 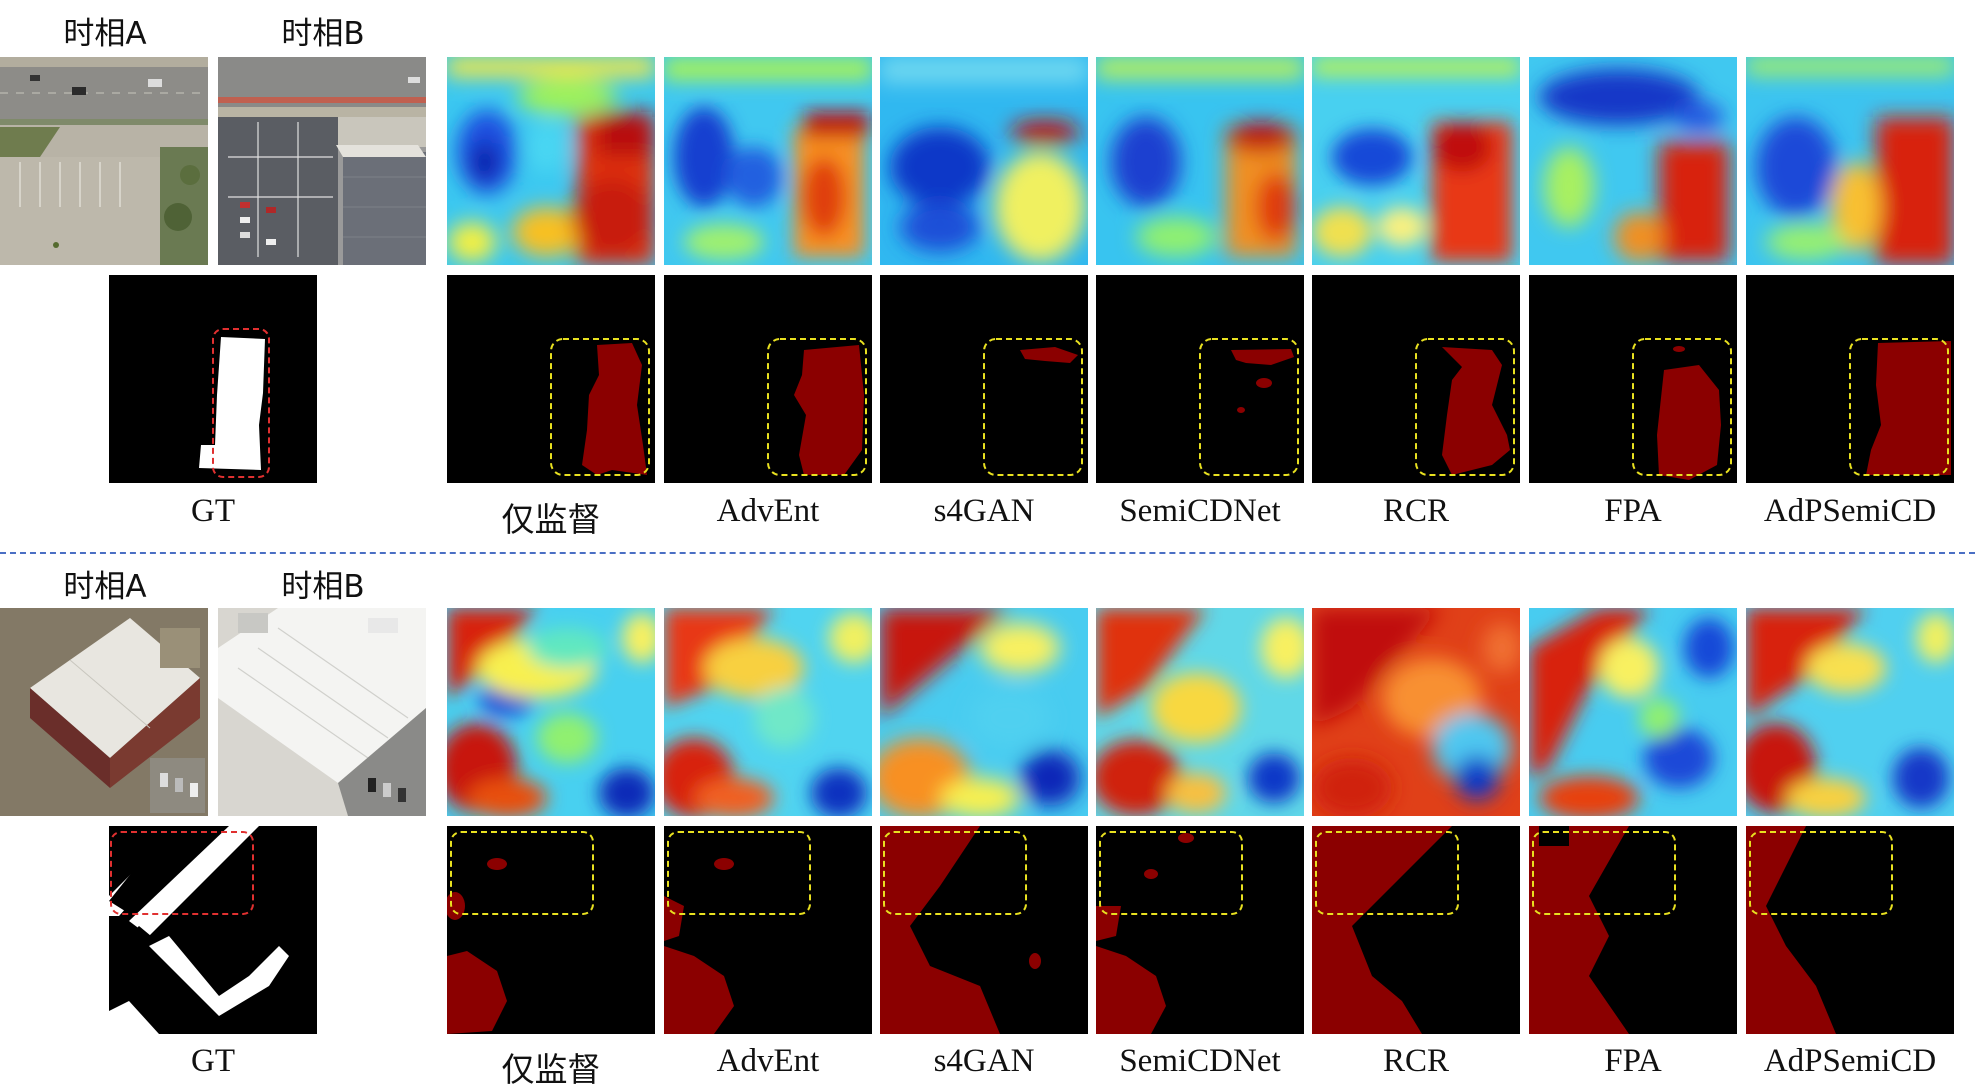 I want to click on group-divider, so click(x=987, y=553).